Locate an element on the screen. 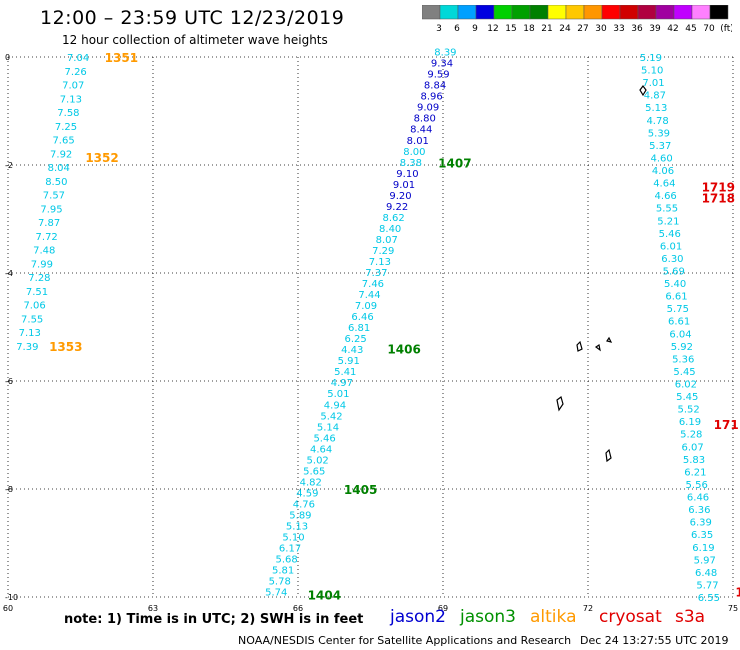 The width and height of the screenshot is (740, 650). wave-height-value: 7.72 is located at coordinates (47, 237).